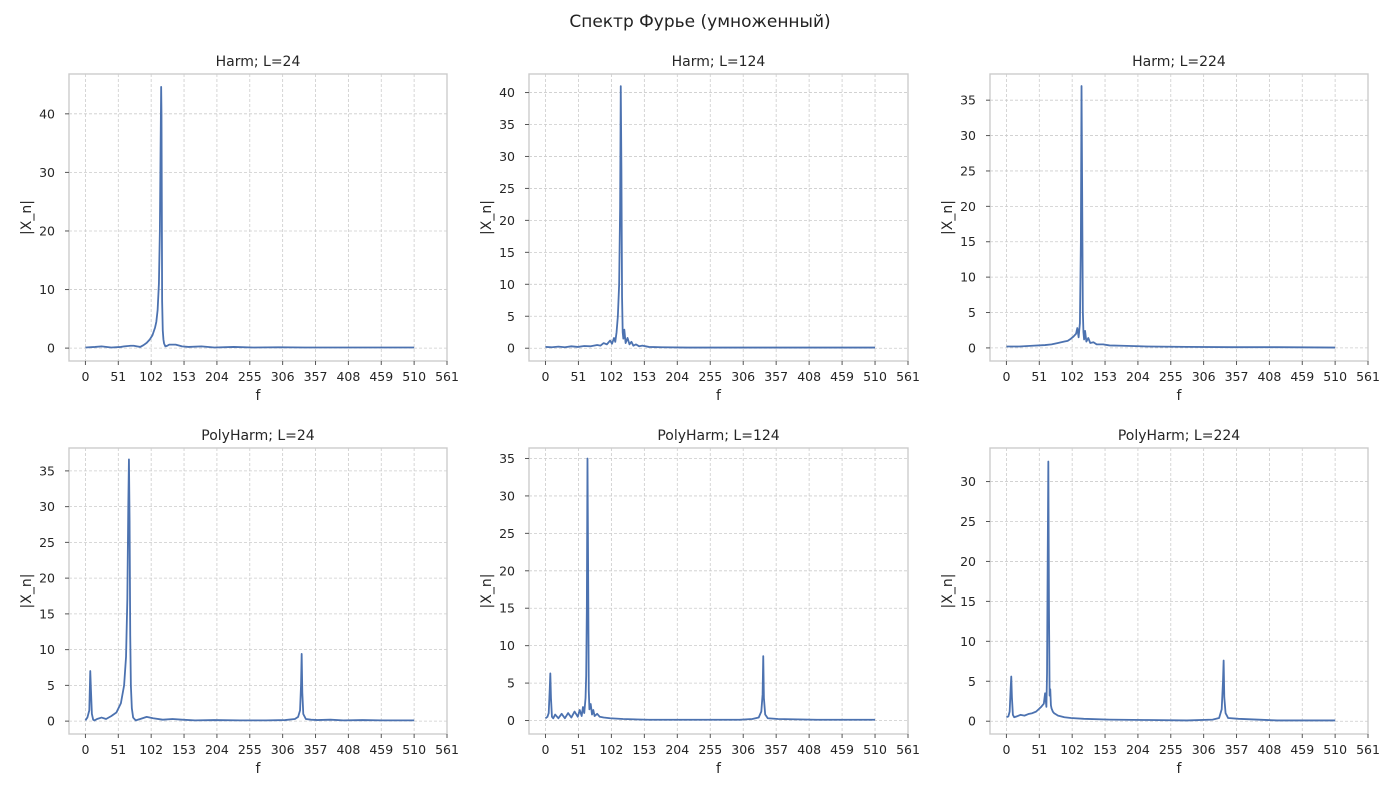 This screenshot has width=1400, height=800. Describe the element at coordinates (1179, 436) in the screenshot. I see `subplot-title: PolyHarm; L=224` at that location.